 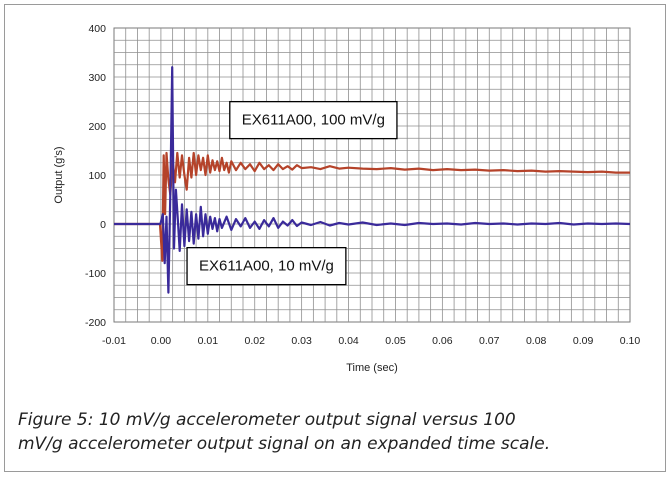 I want to click on x-tick-label: 0.00, so click(x=161, y=341).